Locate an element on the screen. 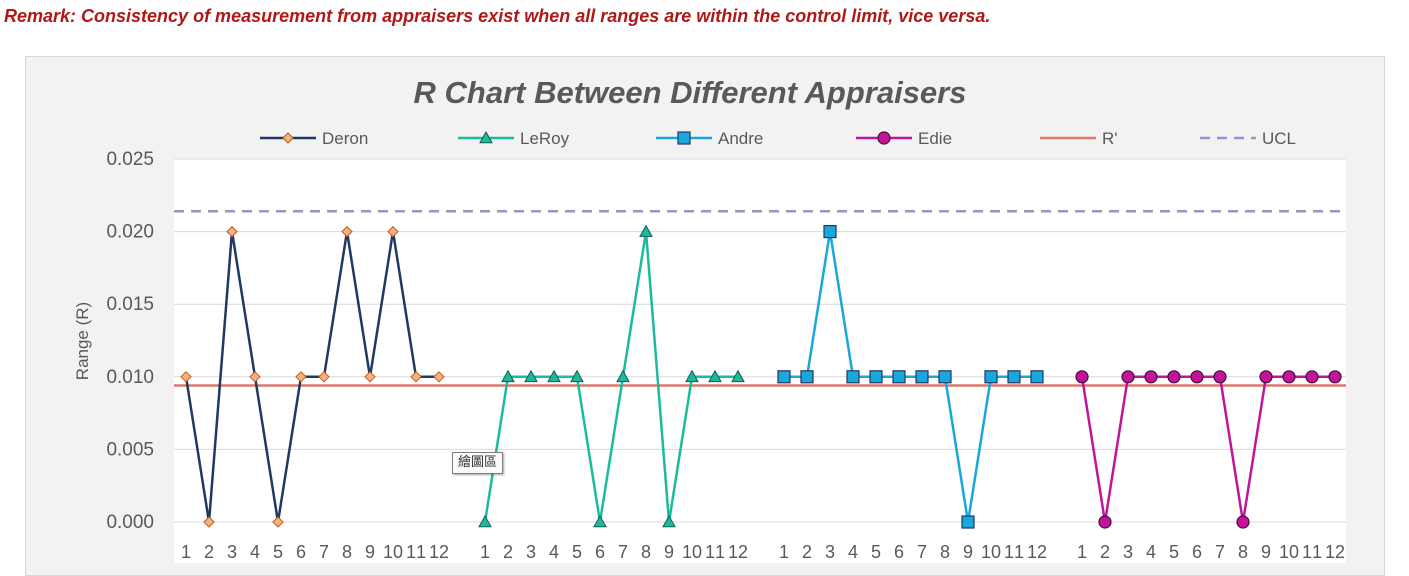 The image size is (1409, 576). legend-label: Edie is located at coordinates (935, 138).